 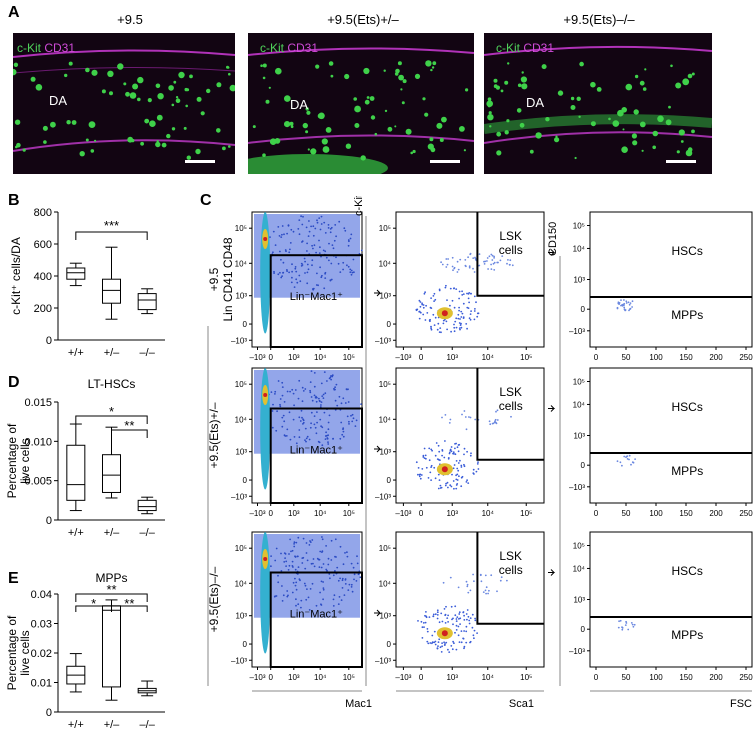 What do you see at coordinates (511, 406) in the screenshot?
I see `gate2-label: cells` at bounding box center [511, 406].